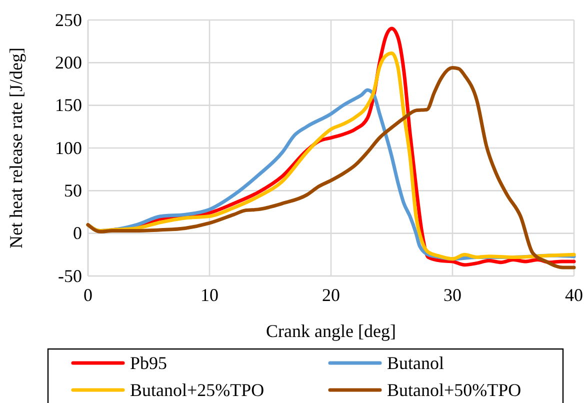 This screenshot has width=587, height=403. Describe the element at coordinates (331, 294) in the screenshot. I see `x-tick-label: 20` at that location.